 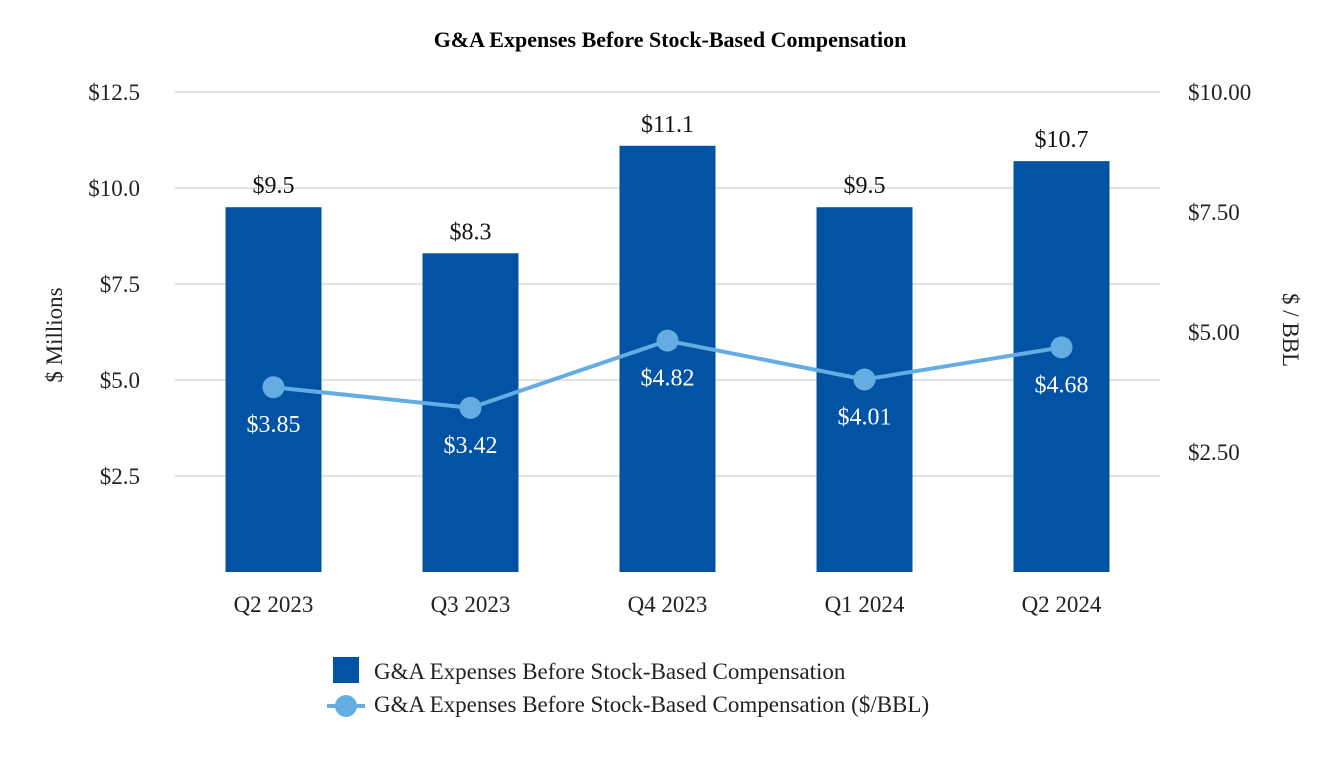 What do you see at coordinates (1214, 332) in the screenshot?
I see `right-tick-label: $5.00` at bounding box center [1214, 332].